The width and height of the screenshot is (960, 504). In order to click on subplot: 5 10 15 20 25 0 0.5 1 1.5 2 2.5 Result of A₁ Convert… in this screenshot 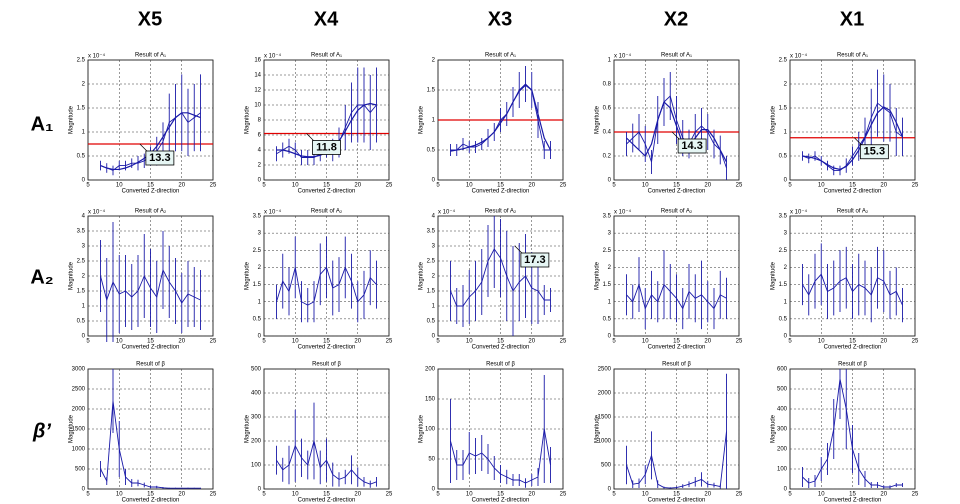, I will do `click(845, 124)`.